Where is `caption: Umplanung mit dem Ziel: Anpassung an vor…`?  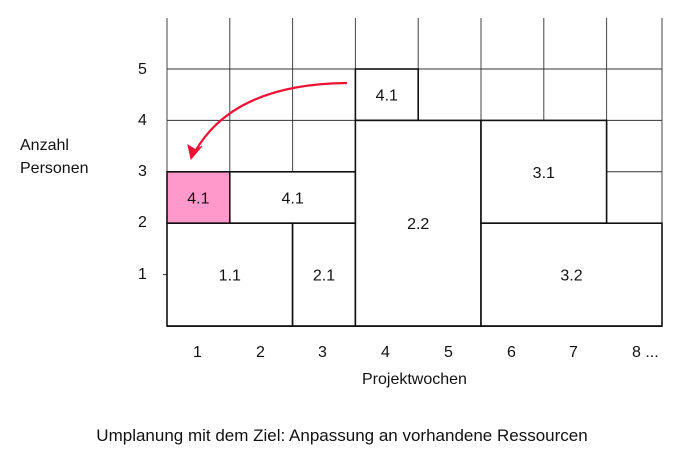
caption: Umplanung mit dem Ziel: Anpassung an vor… is located at coordinates (342, 435).